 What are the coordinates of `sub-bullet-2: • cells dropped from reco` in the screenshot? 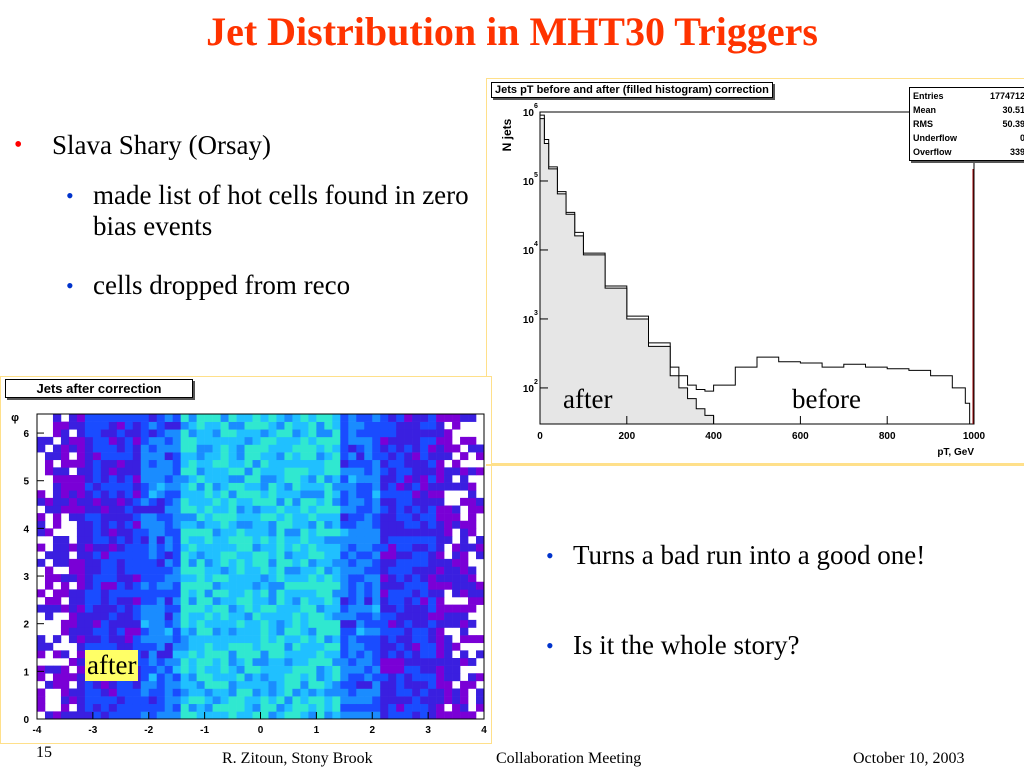 It's located at (271, 285).